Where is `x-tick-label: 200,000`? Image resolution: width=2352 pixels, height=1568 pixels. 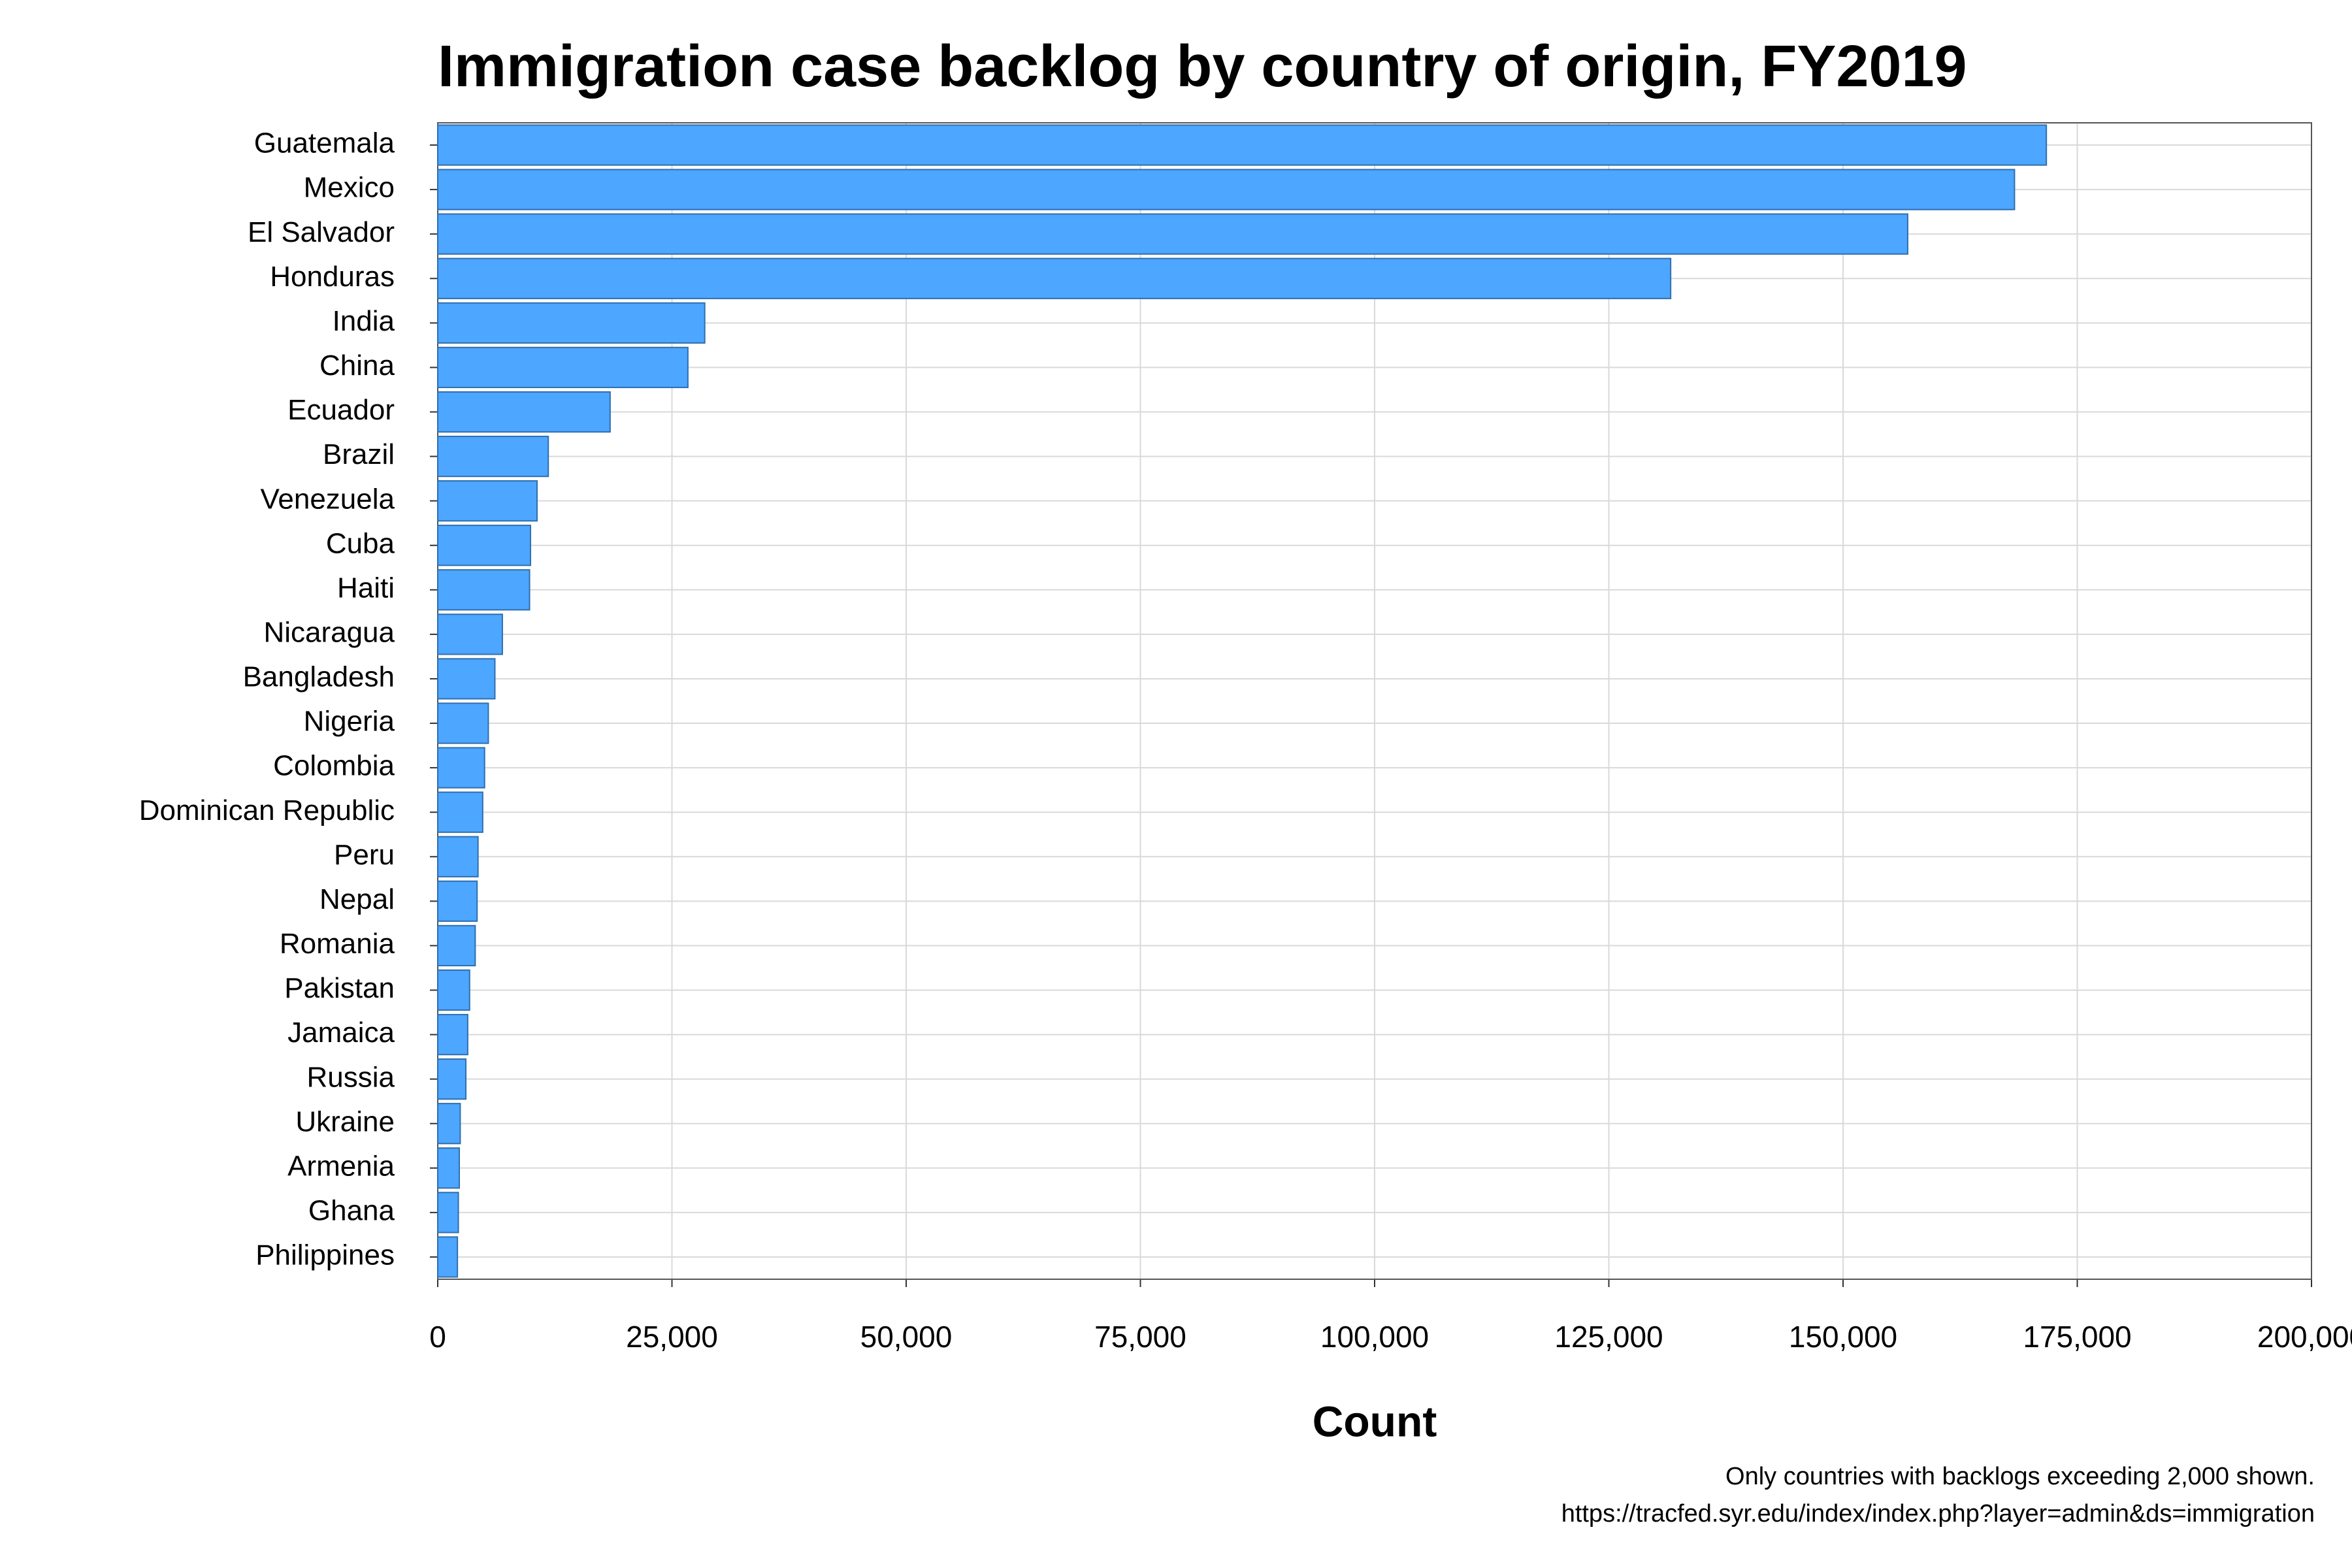
x-tick-label: 200,000 is located at coordinates (2304, 1337).